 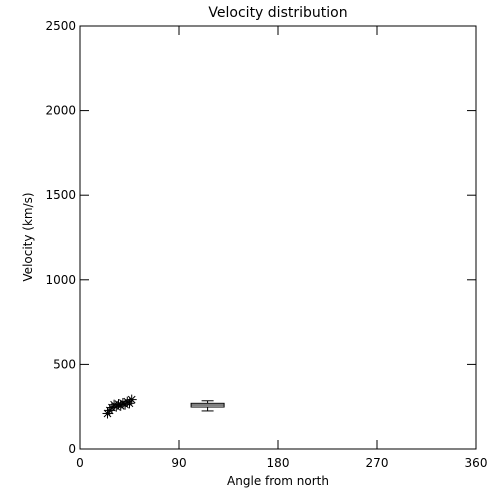 What do you see at coordinates (476, 463) in the screenshot?
I see `x-tick-label: 360` at bounding box center [476, 463].